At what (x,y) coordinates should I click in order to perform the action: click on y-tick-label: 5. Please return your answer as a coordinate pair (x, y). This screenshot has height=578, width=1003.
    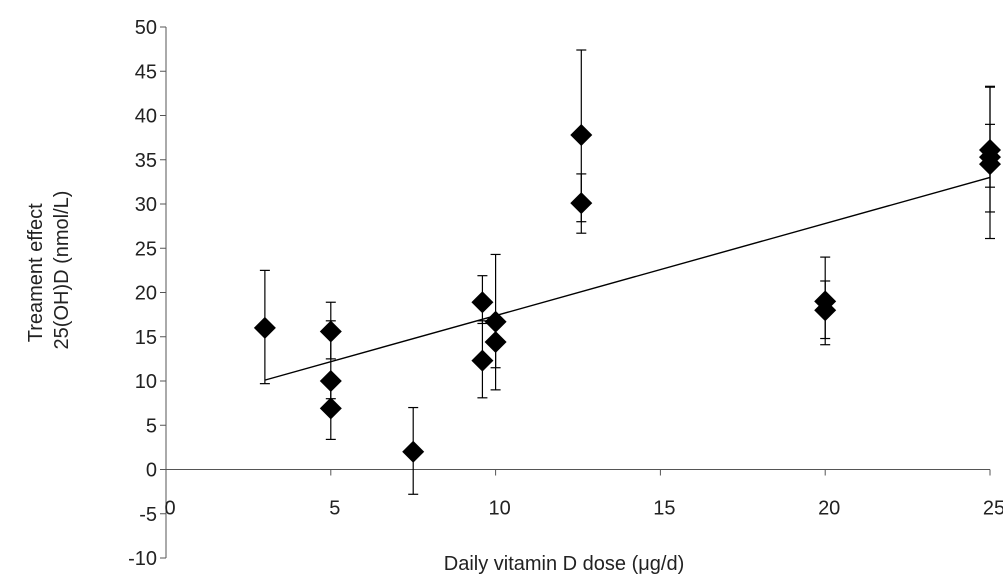
    Looking at the image, I should click on (151, 426).